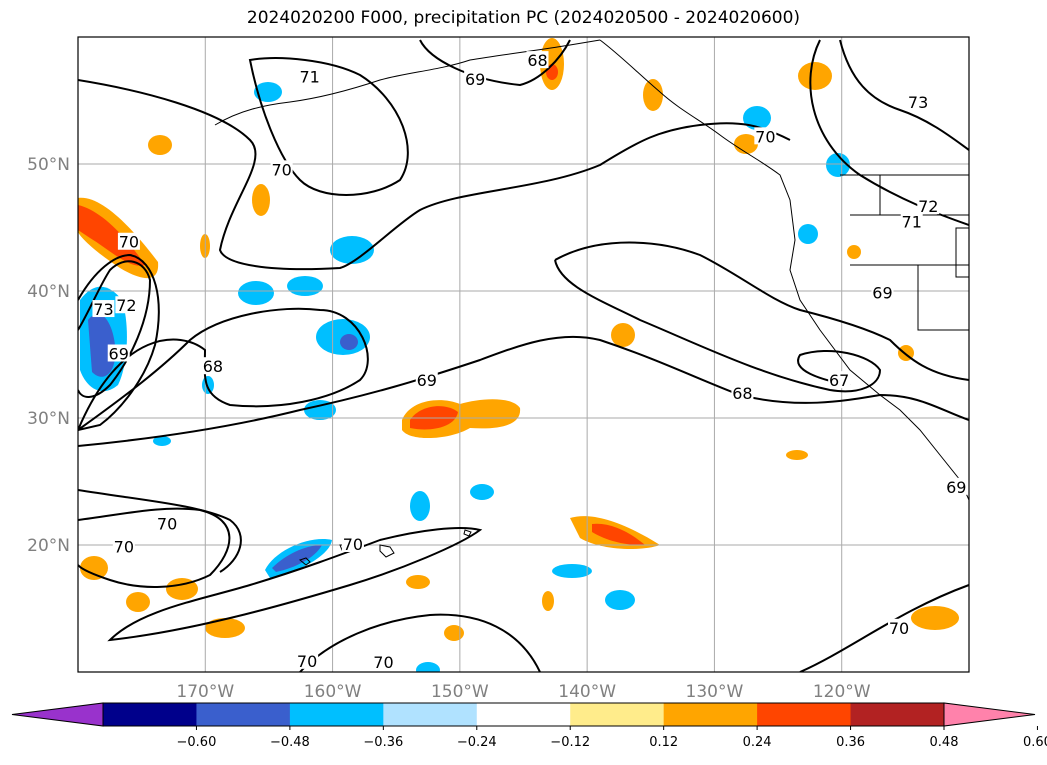  Describe the element at coordinates (48, 546) in the screenshot. I see `lat-tick-label: 20°N` at that location.